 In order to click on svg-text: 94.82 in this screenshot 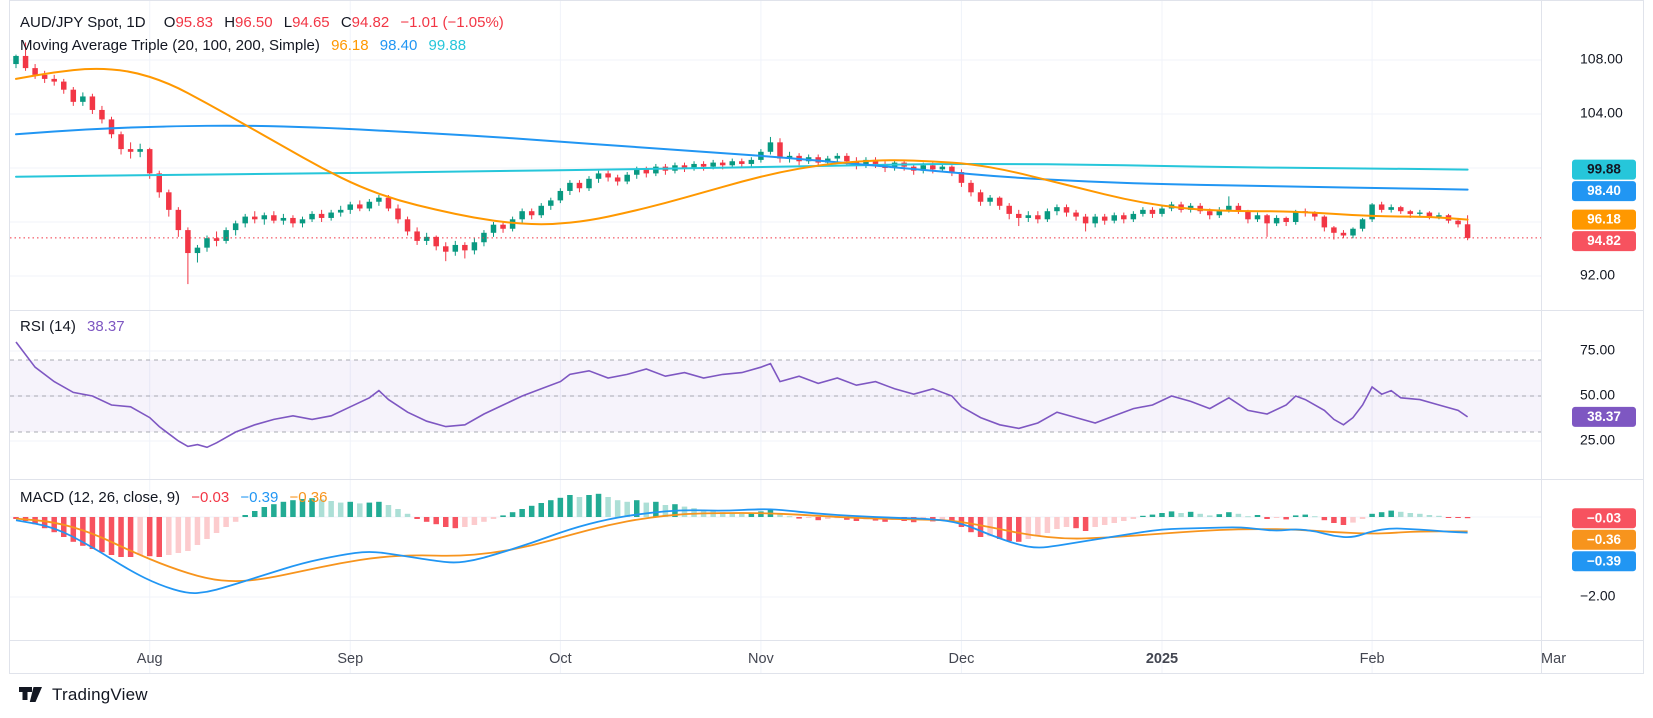, I will do `click(1604, 240)`.